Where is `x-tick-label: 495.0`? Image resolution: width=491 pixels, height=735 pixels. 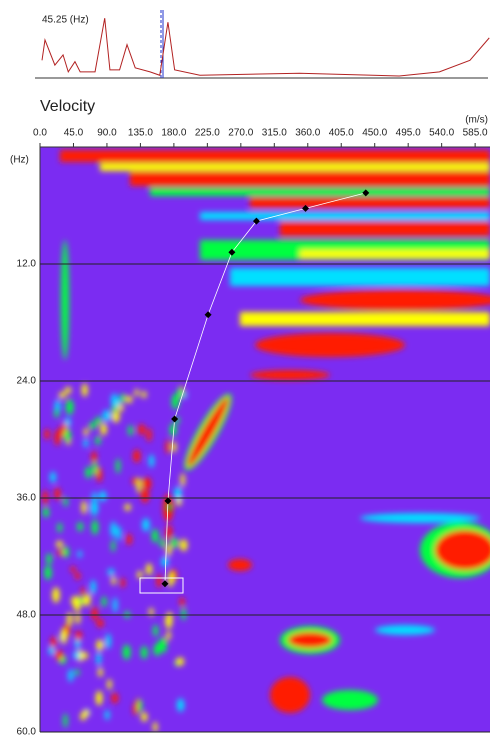
x-tick-label: 495.0 is located at coordinates (408, 133).